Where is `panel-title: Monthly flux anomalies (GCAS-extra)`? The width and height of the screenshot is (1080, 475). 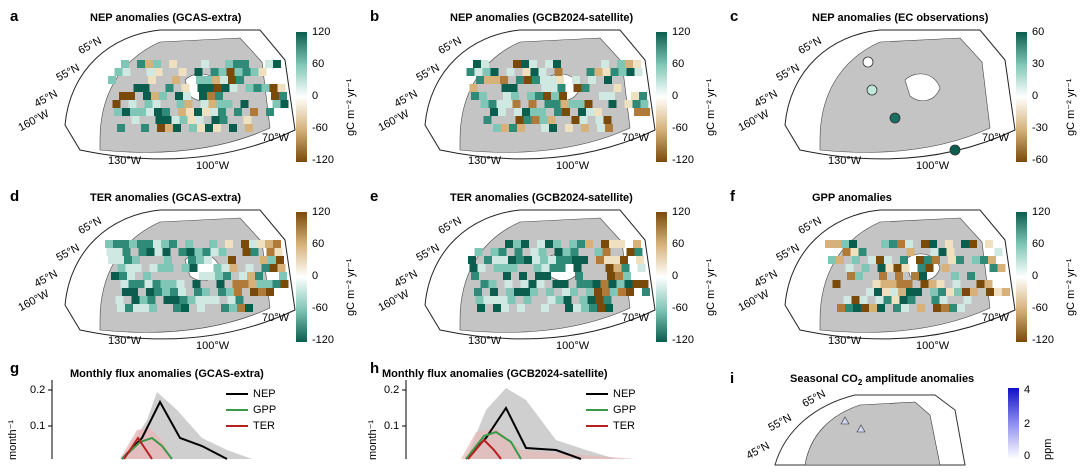 panel-title: Monthly flux anomalies (GCAS-extra) is located at coordinates (167, 374).